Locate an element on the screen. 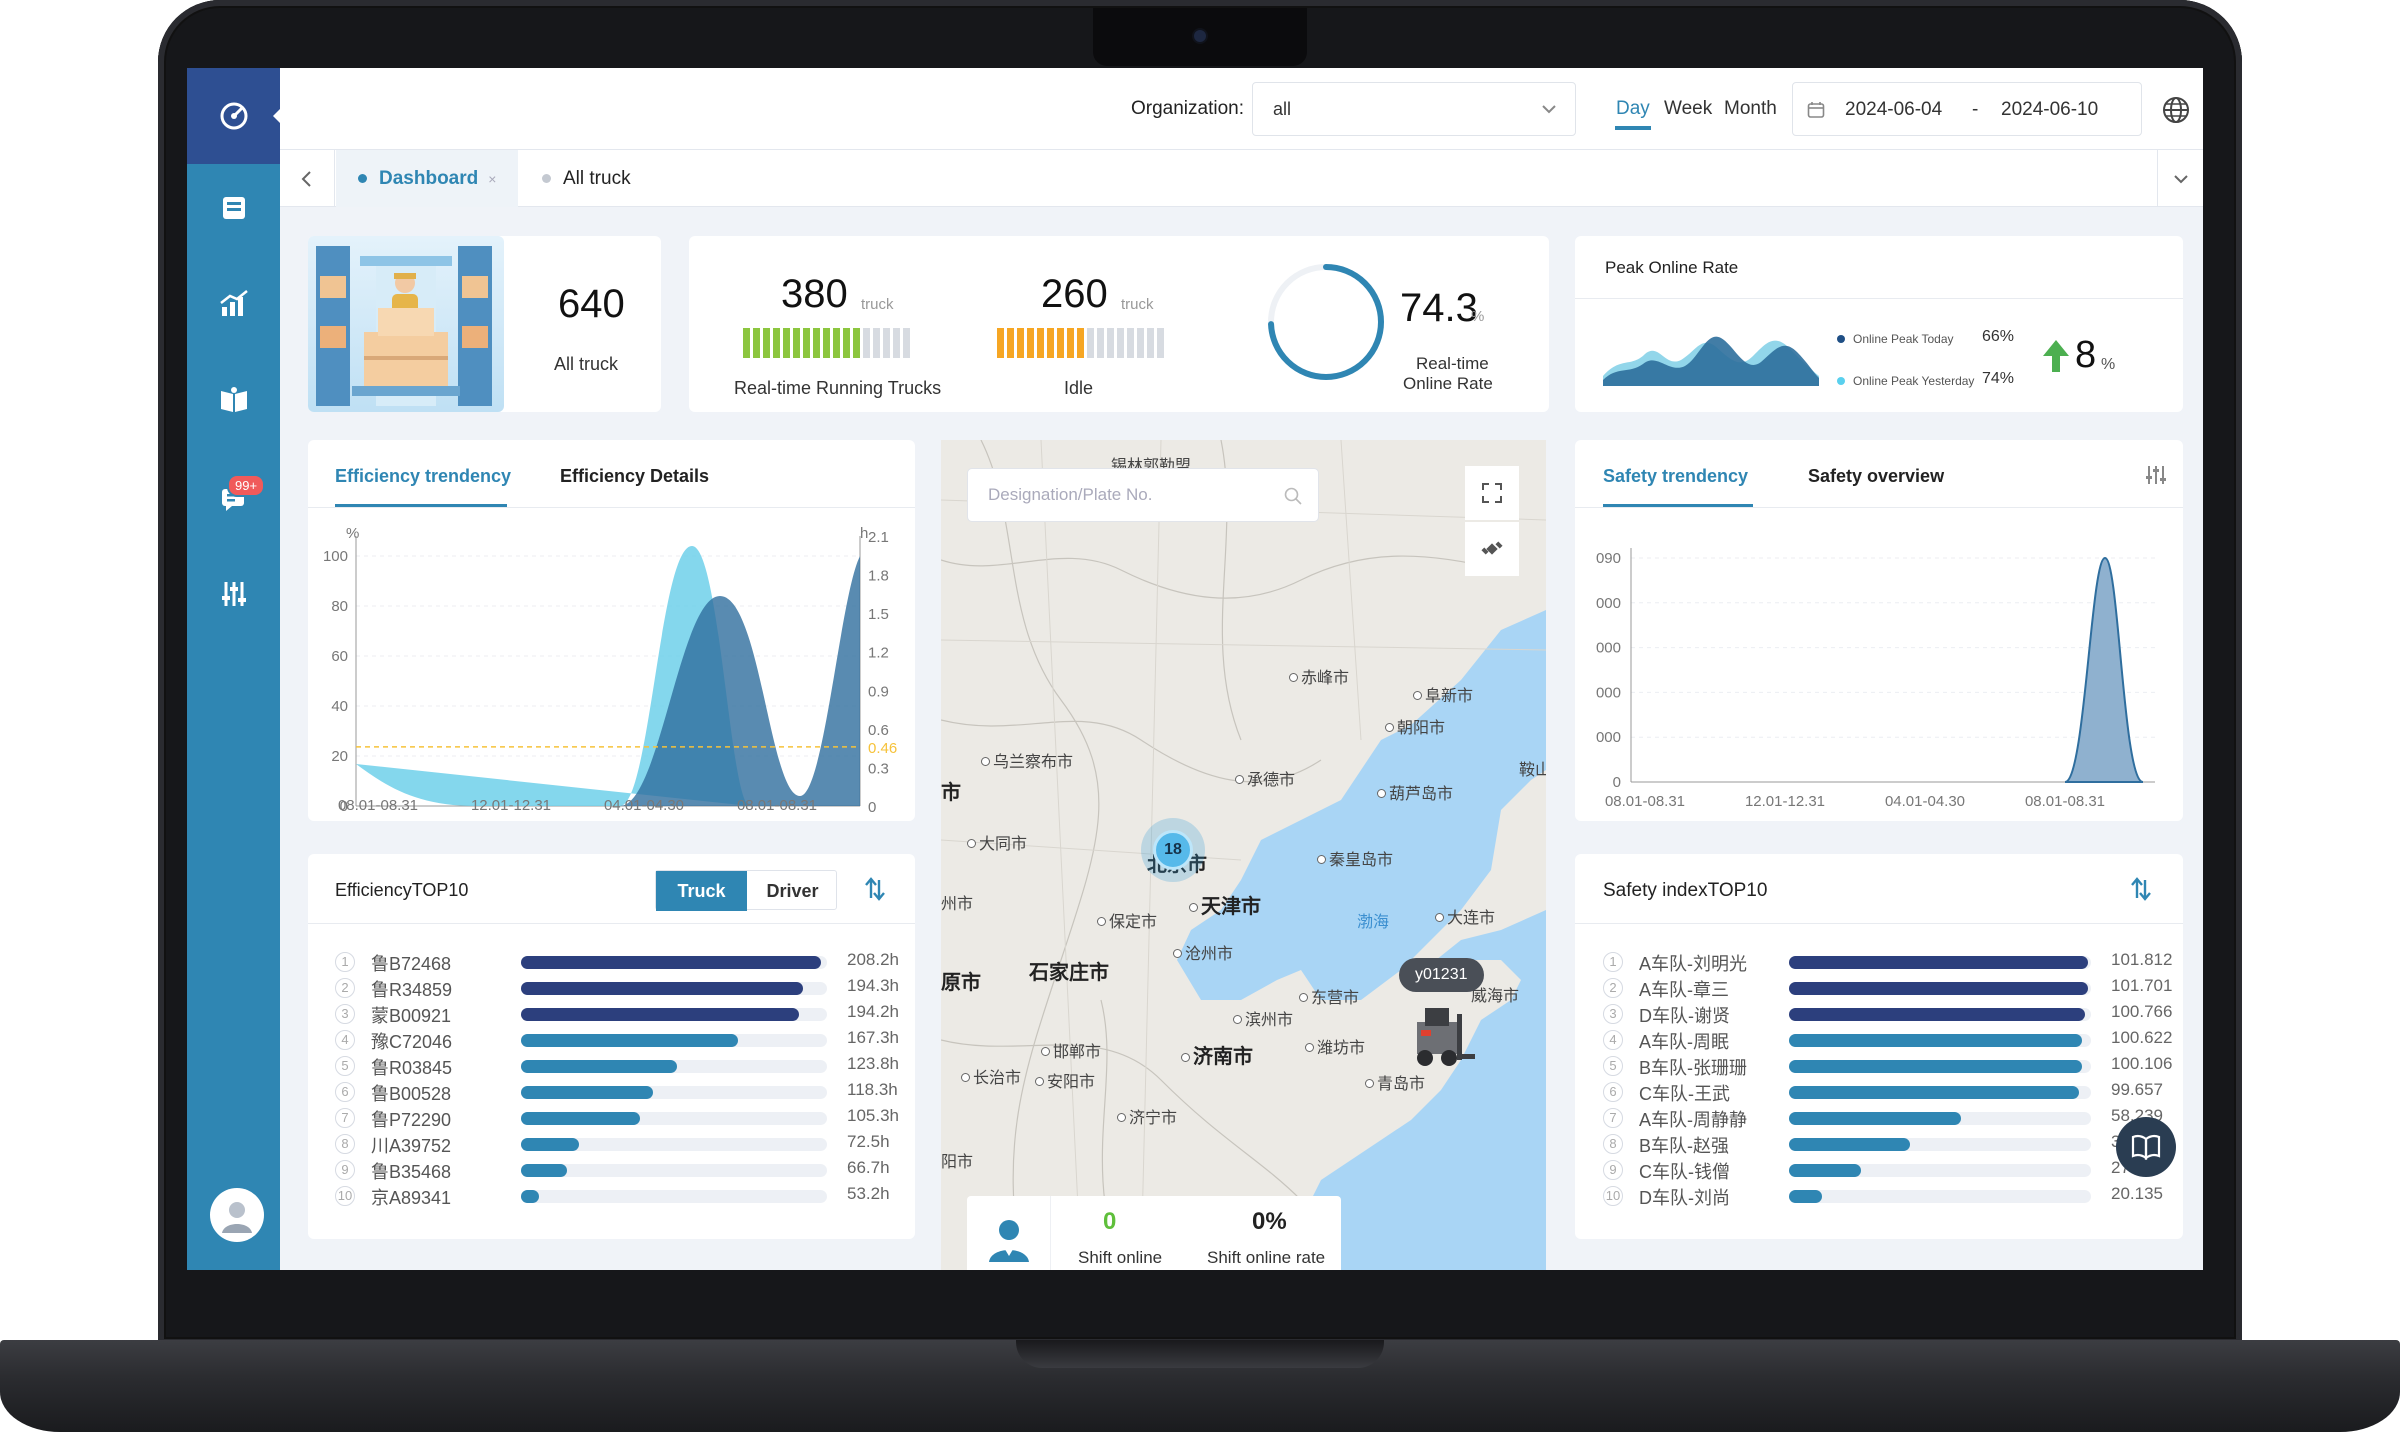  organization-select: all is located at coordinates (1414, 109).